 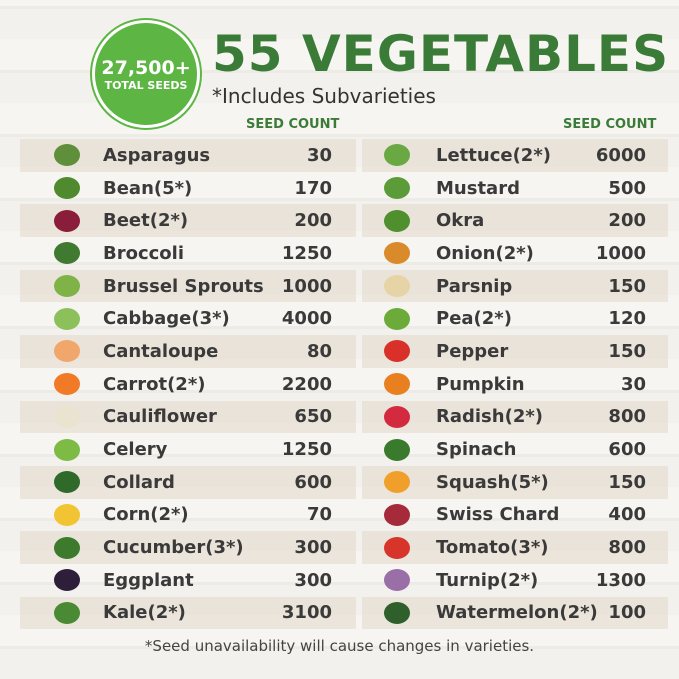 I want to click on vegetable-row: Corn(2*) 70, so click(x=188, y=515).